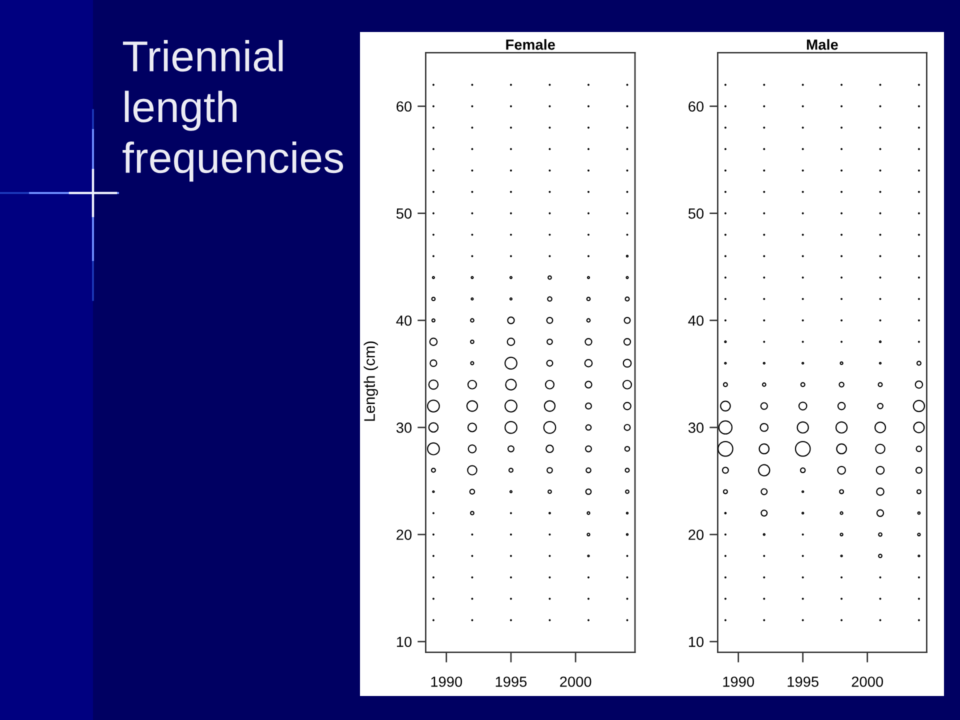 The width and height of the screenshot is (960, 720). I want to click on y-axis-title: Length (cm), so click(371, 381).